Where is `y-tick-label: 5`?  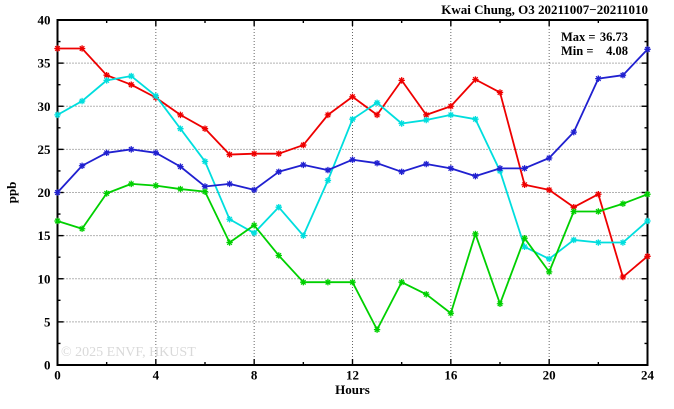
y-tick-label: 5 is located at coordinates (47, 321).